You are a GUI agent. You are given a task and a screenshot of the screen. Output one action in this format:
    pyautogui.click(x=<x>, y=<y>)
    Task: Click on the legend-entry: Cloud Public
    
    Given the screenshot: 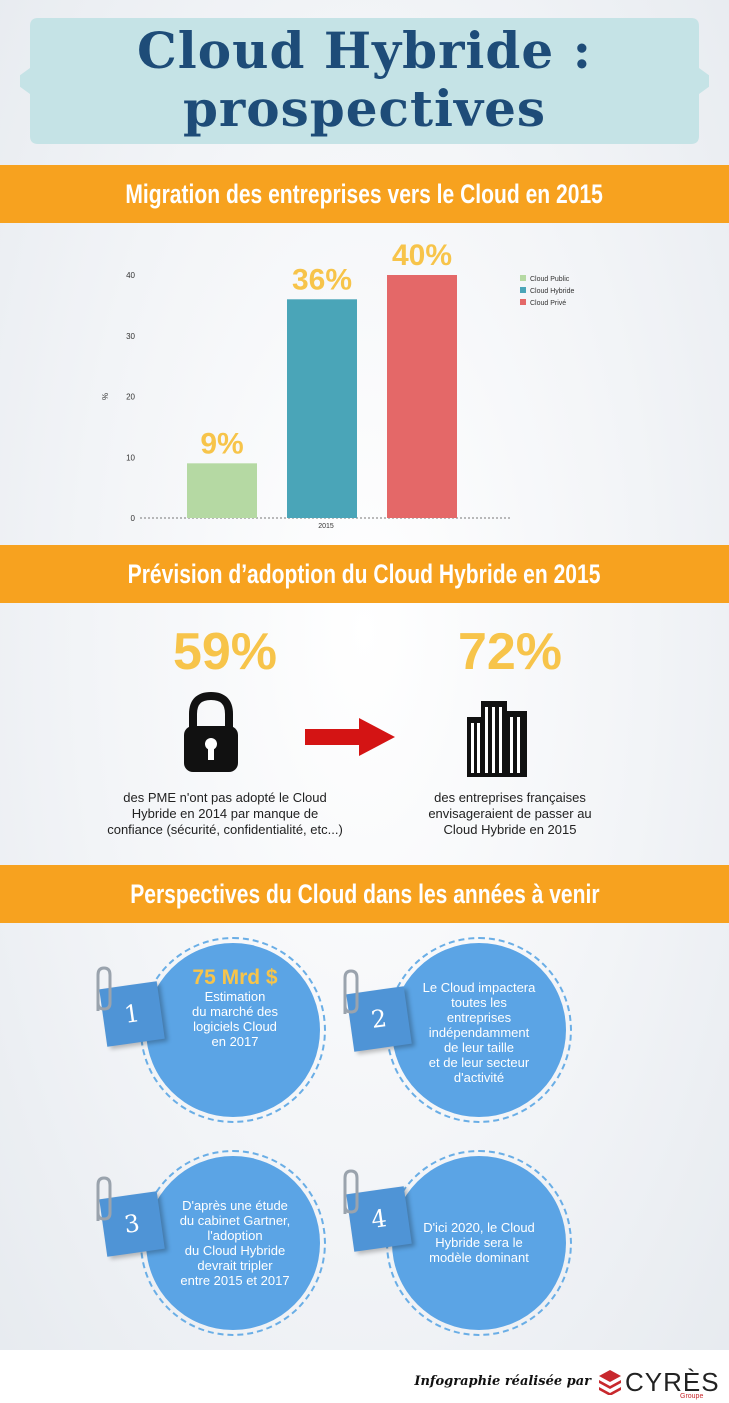 What is the action you would take?
    pyautogui.click(x=550, y=279)
    